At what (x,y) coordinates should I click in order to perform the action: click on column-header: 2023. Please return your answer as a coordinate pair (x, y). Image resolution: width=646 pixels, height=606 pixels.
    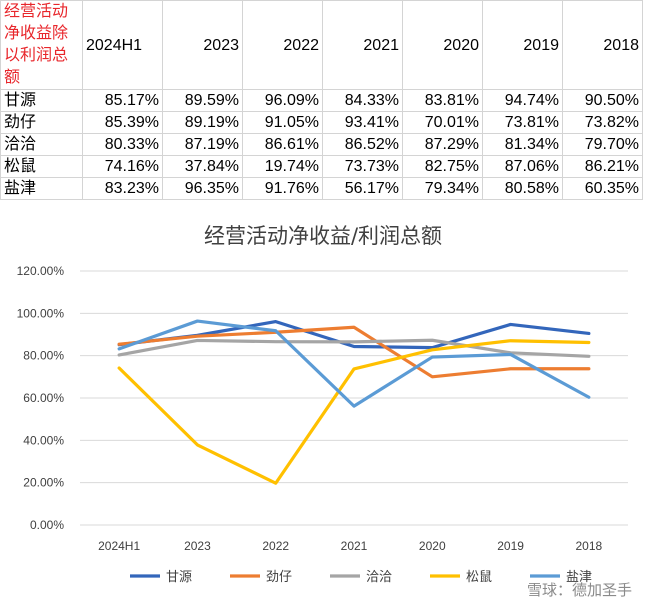
    Looking at the image, I should click on (202, 45).